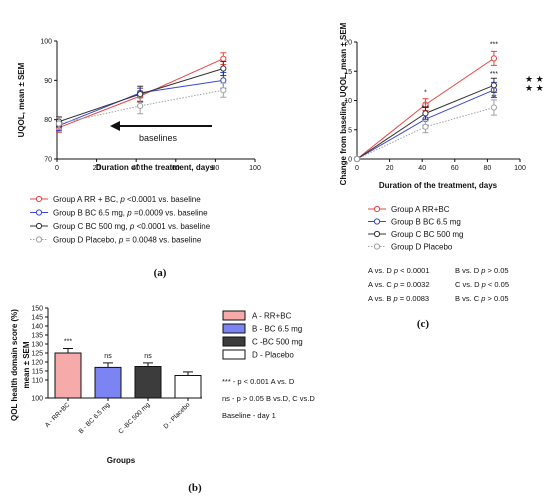  What do you see at coordinates (423, 324) in the screenshot?
I see `panel-c-caption: (c)` at bounding box center [423, 324].